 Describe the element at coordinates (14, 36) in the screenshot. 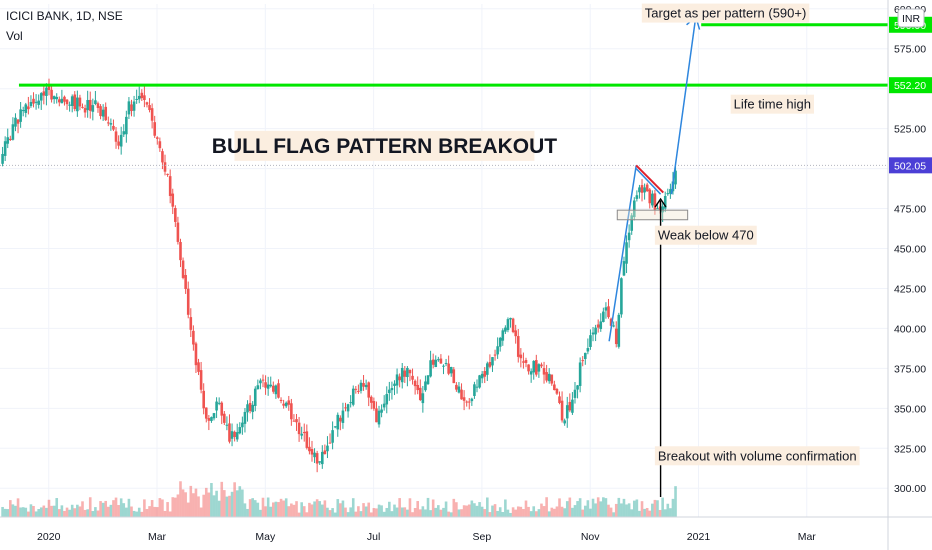

I see `volume-label: Vol` at that location.